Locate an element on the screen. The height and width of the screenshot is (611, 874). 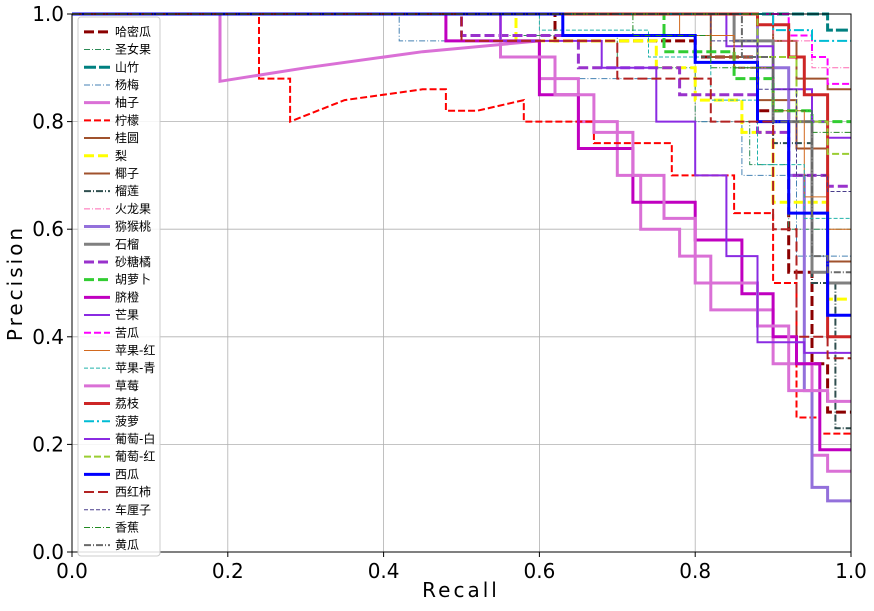
legend-label: 草莓 is located at coordinates (127, 386).